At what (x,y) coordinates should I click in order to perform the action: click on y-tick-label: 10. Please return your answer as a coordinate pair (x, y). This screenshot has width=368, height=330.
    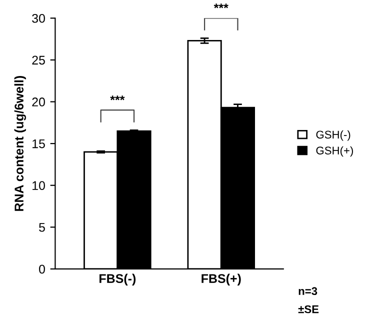
    Looking at the image, I should click on (38, 185).